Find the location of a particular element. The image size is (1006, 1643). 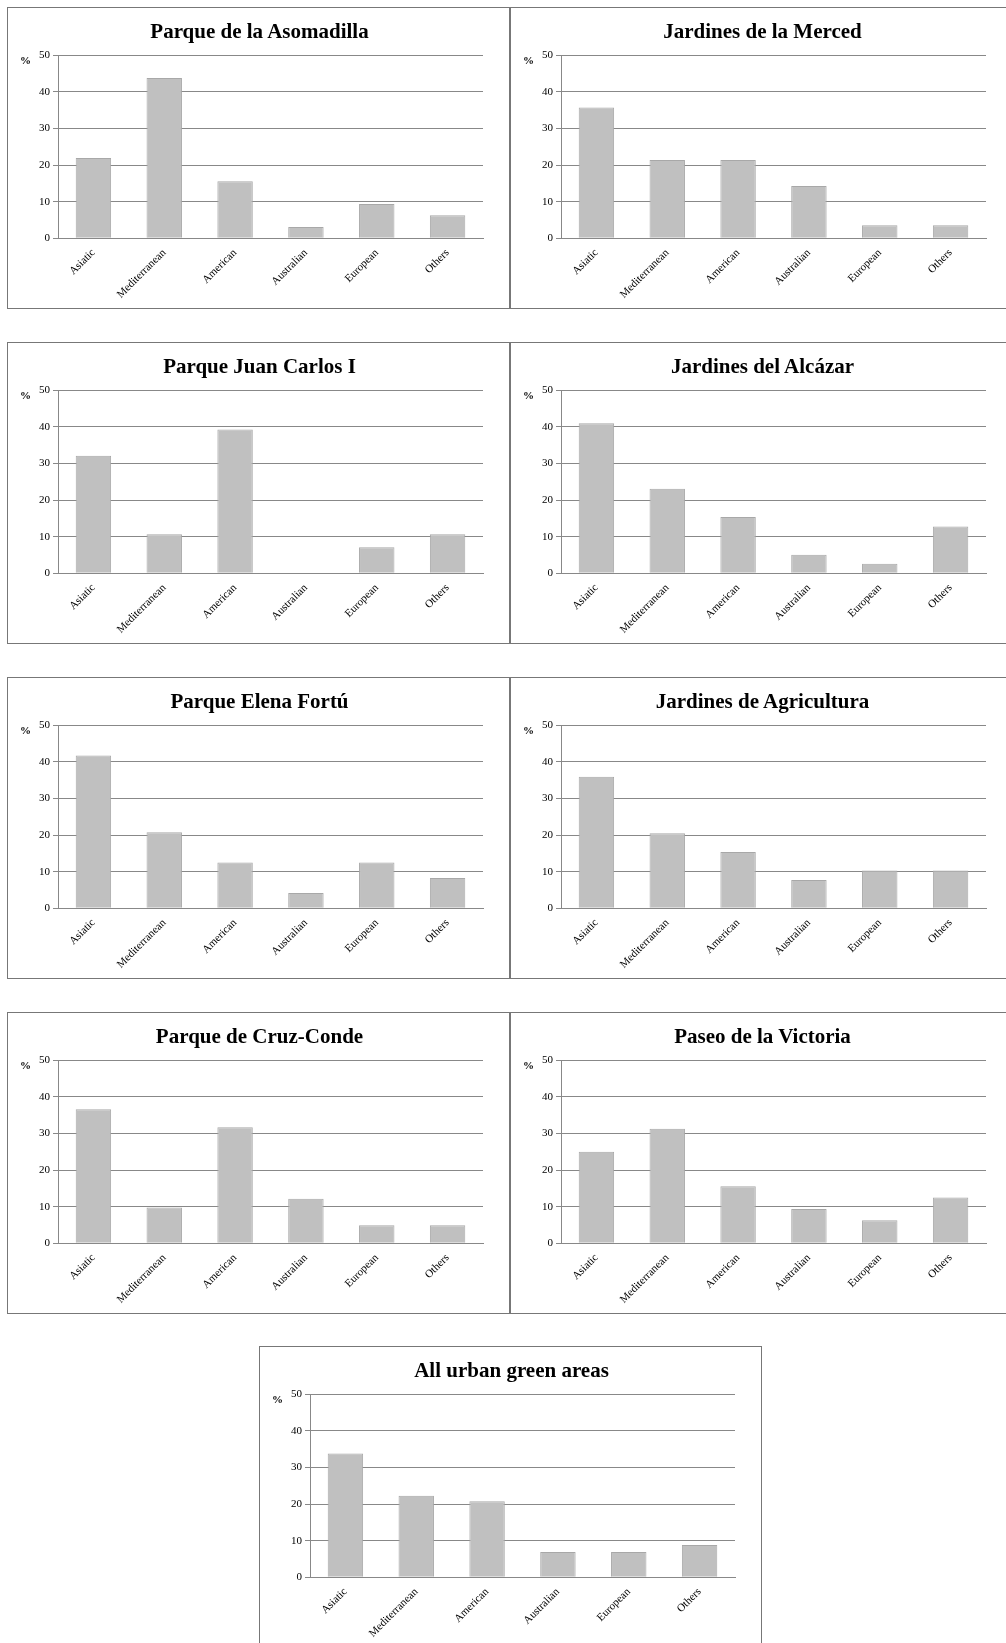

chart-title: Jardines de la Merced is located at coordinates (763, 31).